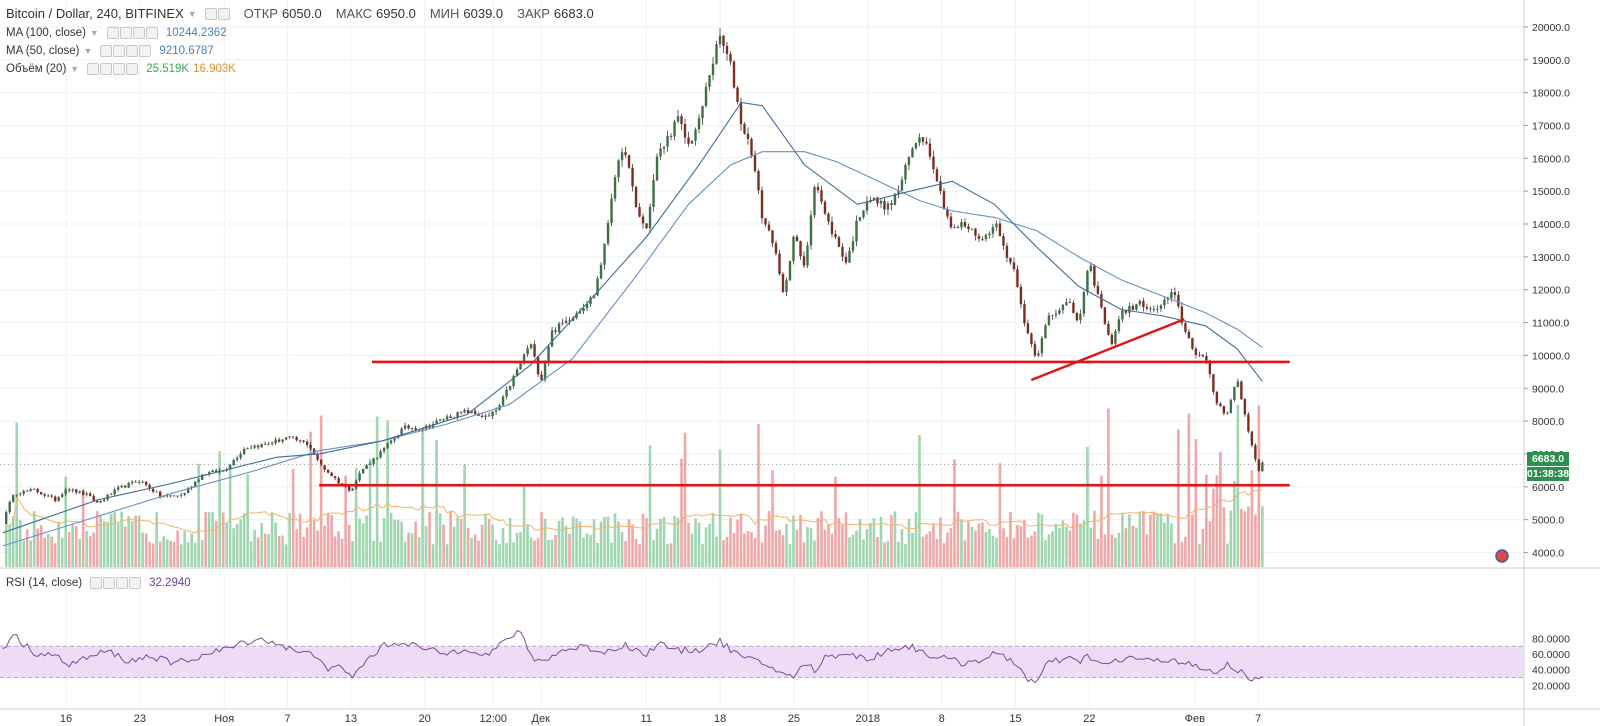  I want to click on volume-caret-icon: ▼, so click(75, 69).